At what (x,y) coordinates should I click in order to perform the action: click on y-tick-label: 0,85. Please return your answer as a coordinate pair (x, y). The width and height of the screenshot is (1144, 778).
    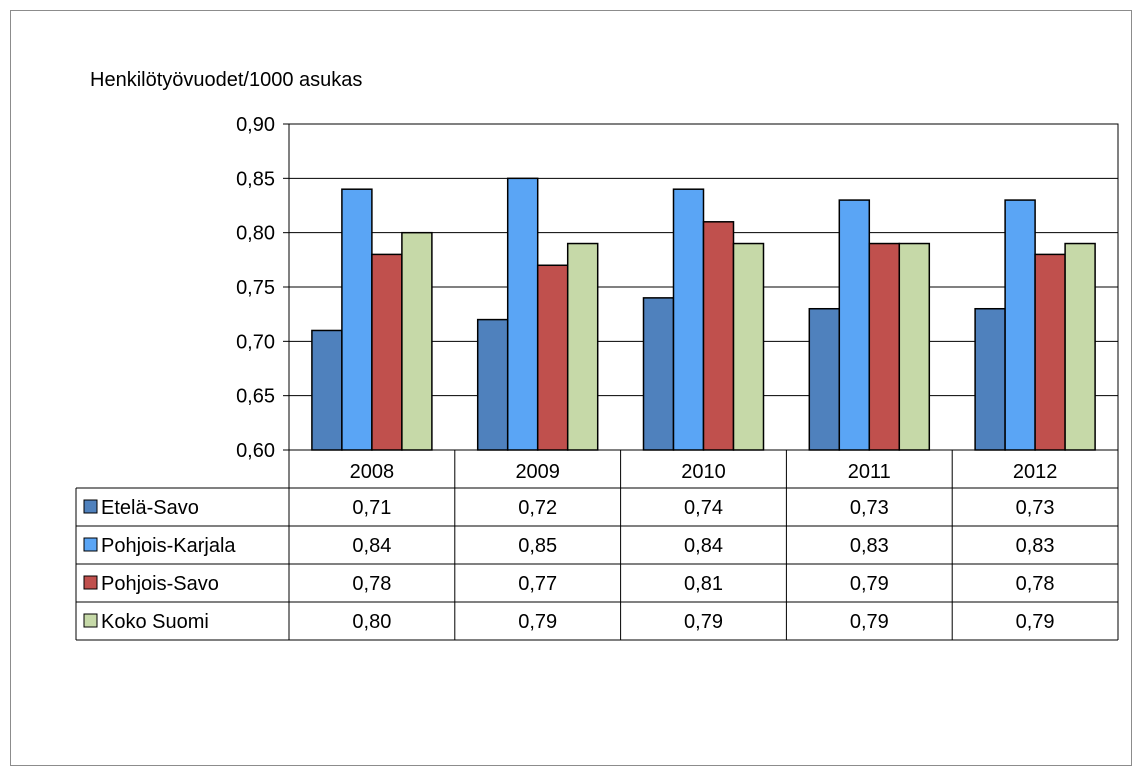
    Looking at the image, I should click on (255, 179).